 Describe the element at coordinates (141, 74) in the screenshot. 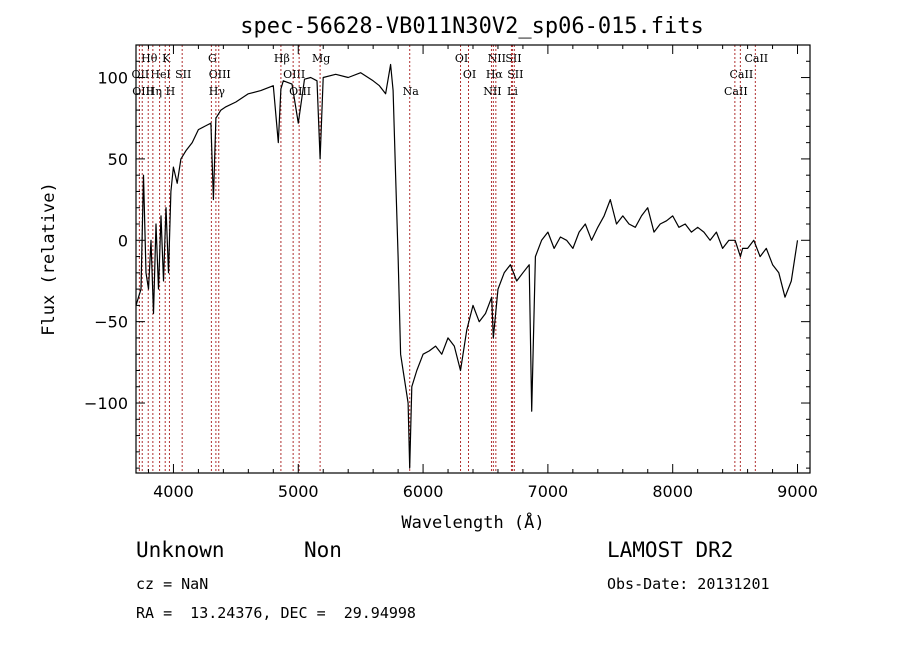

I see `spectral-line-label: OII` at that location.